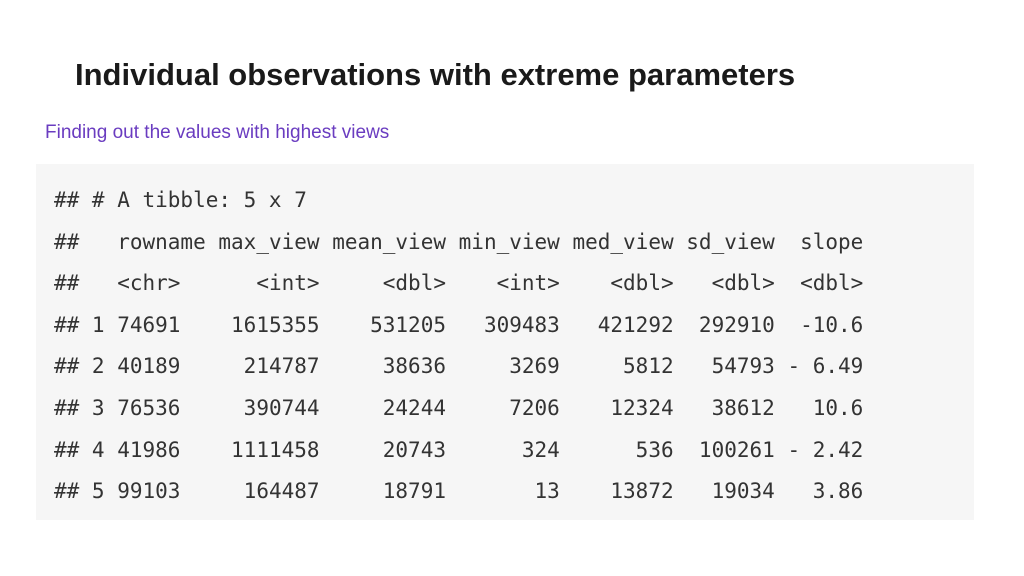 This screenshot has height=576, width=1024. What do you see at coordinates (161, 241) in the screenshot?
I see `column-name-rowname: rowname` at bounding box center [161, 241].